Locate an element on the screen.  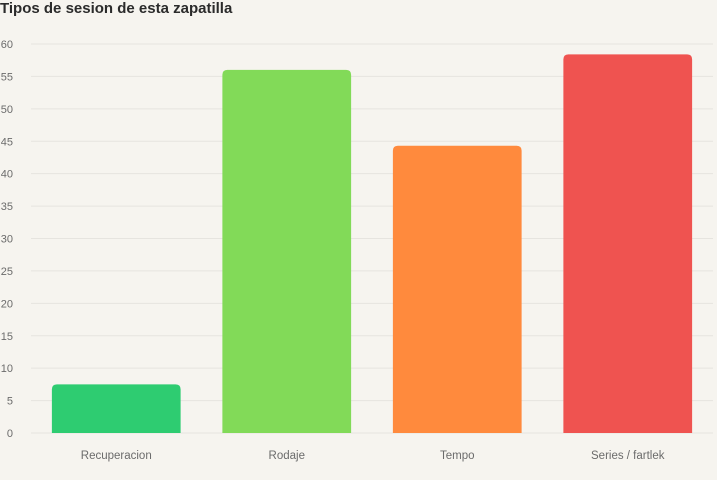
x-category-label: Recuperacion is located at coordinates (116, 456).